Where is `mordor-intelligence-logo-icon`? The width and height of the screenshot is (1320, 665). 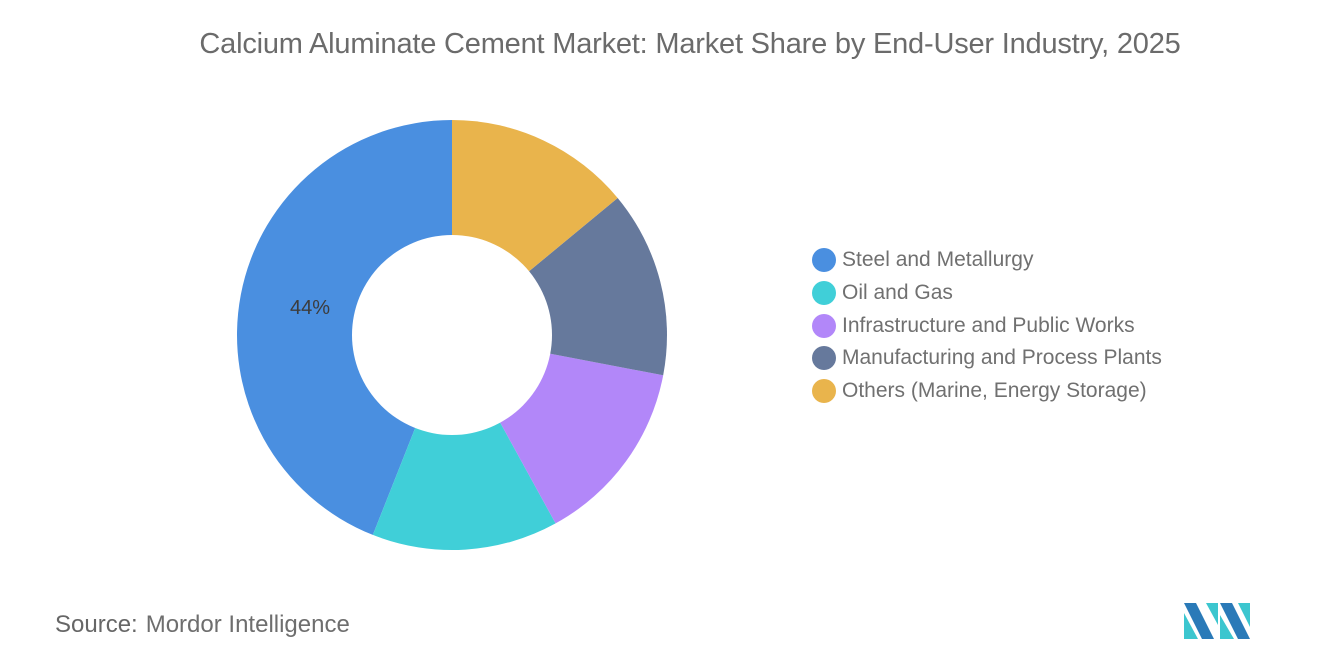
mordor-intelligence-logo-icon is located at coordinates (1217, 621).